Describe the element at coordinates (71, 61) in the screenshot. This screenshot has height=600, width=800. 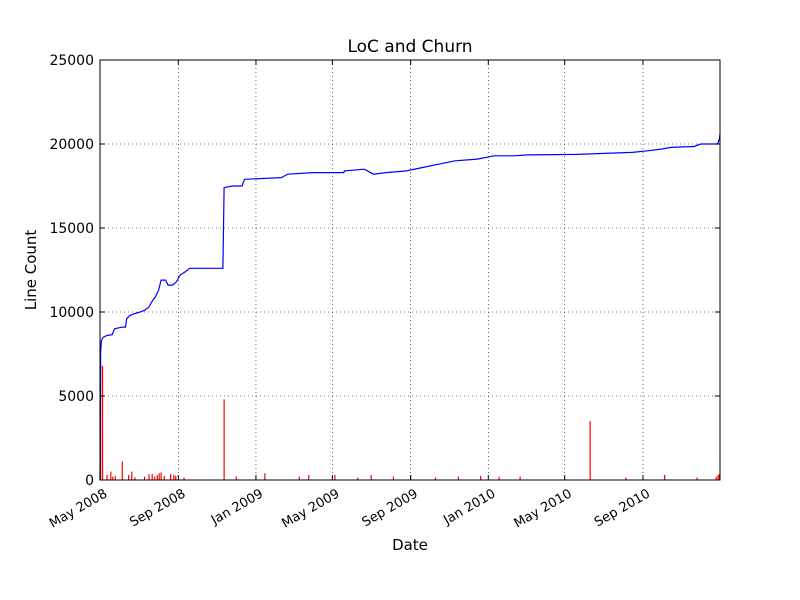
I see `y-tick-label: 25000` at that location.